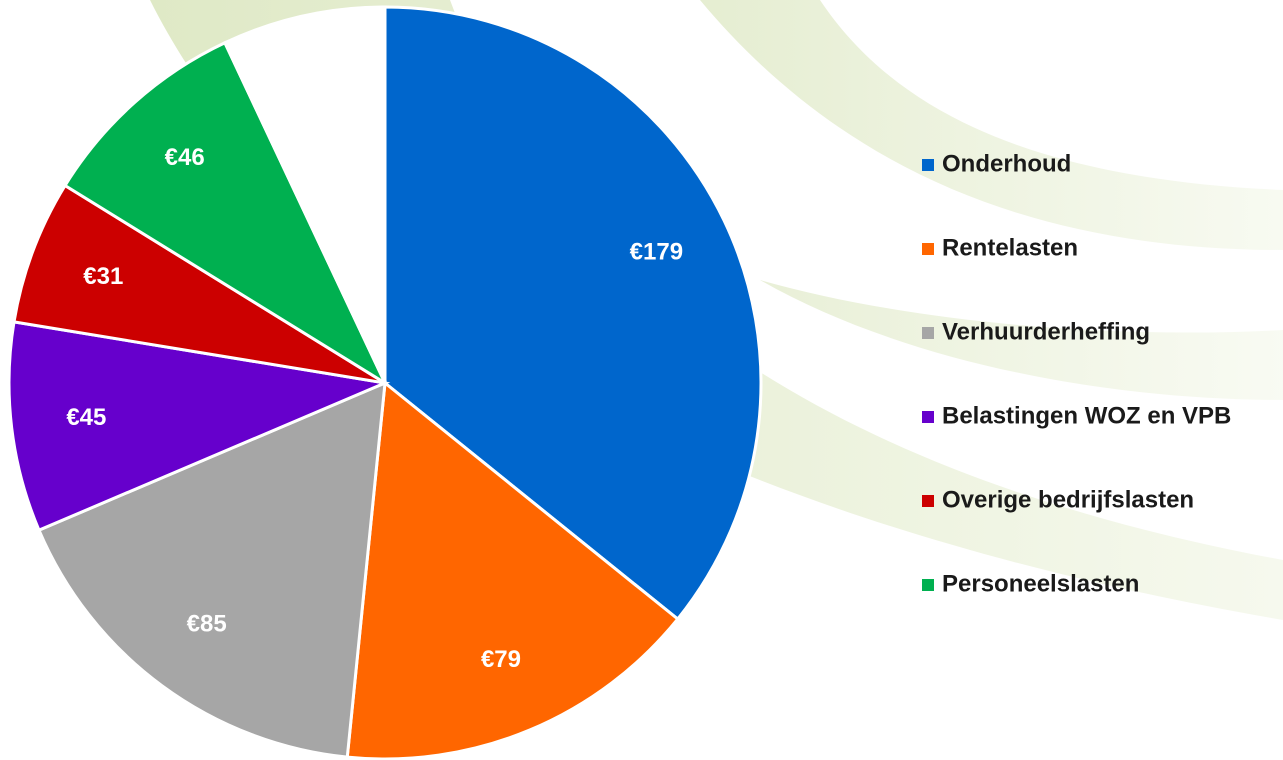  Describe the element at coordinates (1040, 583) in the screenshot. I see `legend-label: Personeelslasten` at that location.